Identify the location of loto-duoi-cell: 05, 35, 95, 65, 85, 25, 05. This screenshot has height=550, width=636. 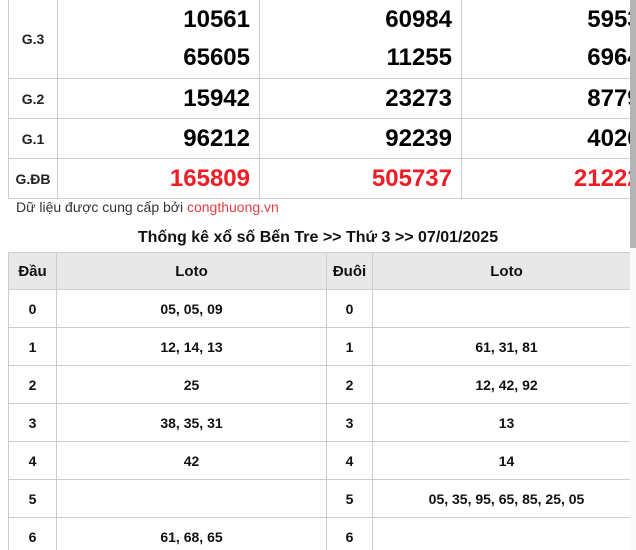
(504, 498).